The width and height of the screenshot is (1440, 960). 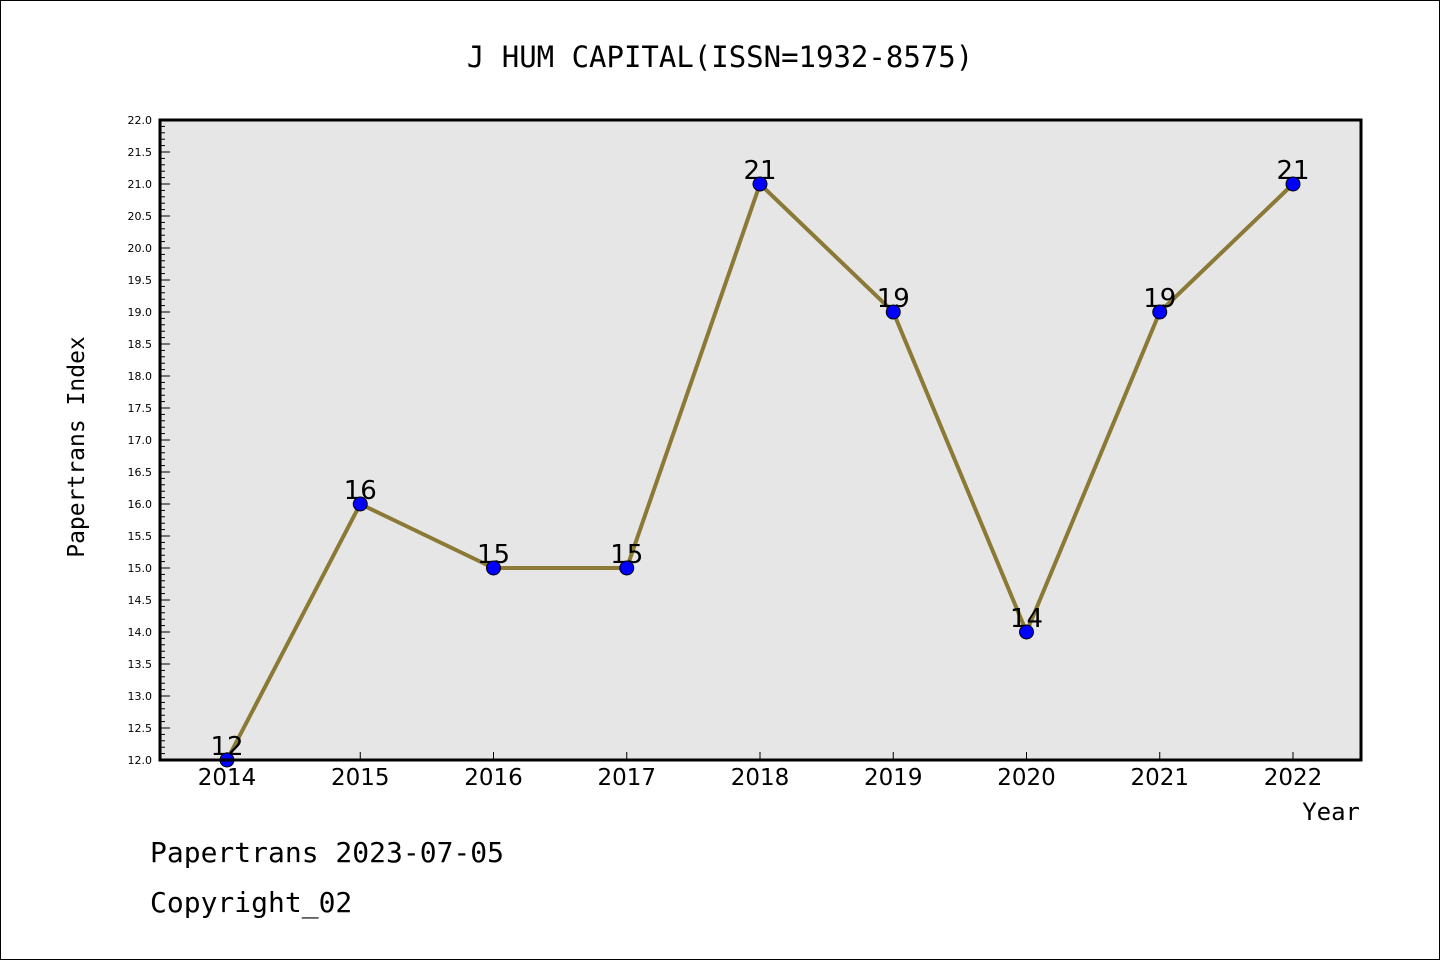 What do you see at coordinates (140, 472) in the screenshot?
I see `y-tick-label: 16.5` at bounding box center [140, 472].